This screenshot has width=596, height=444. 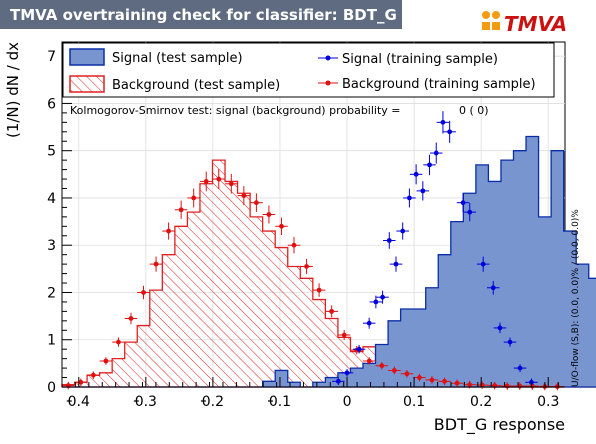 I want to click on title-bar, so click(x=201, y=14).